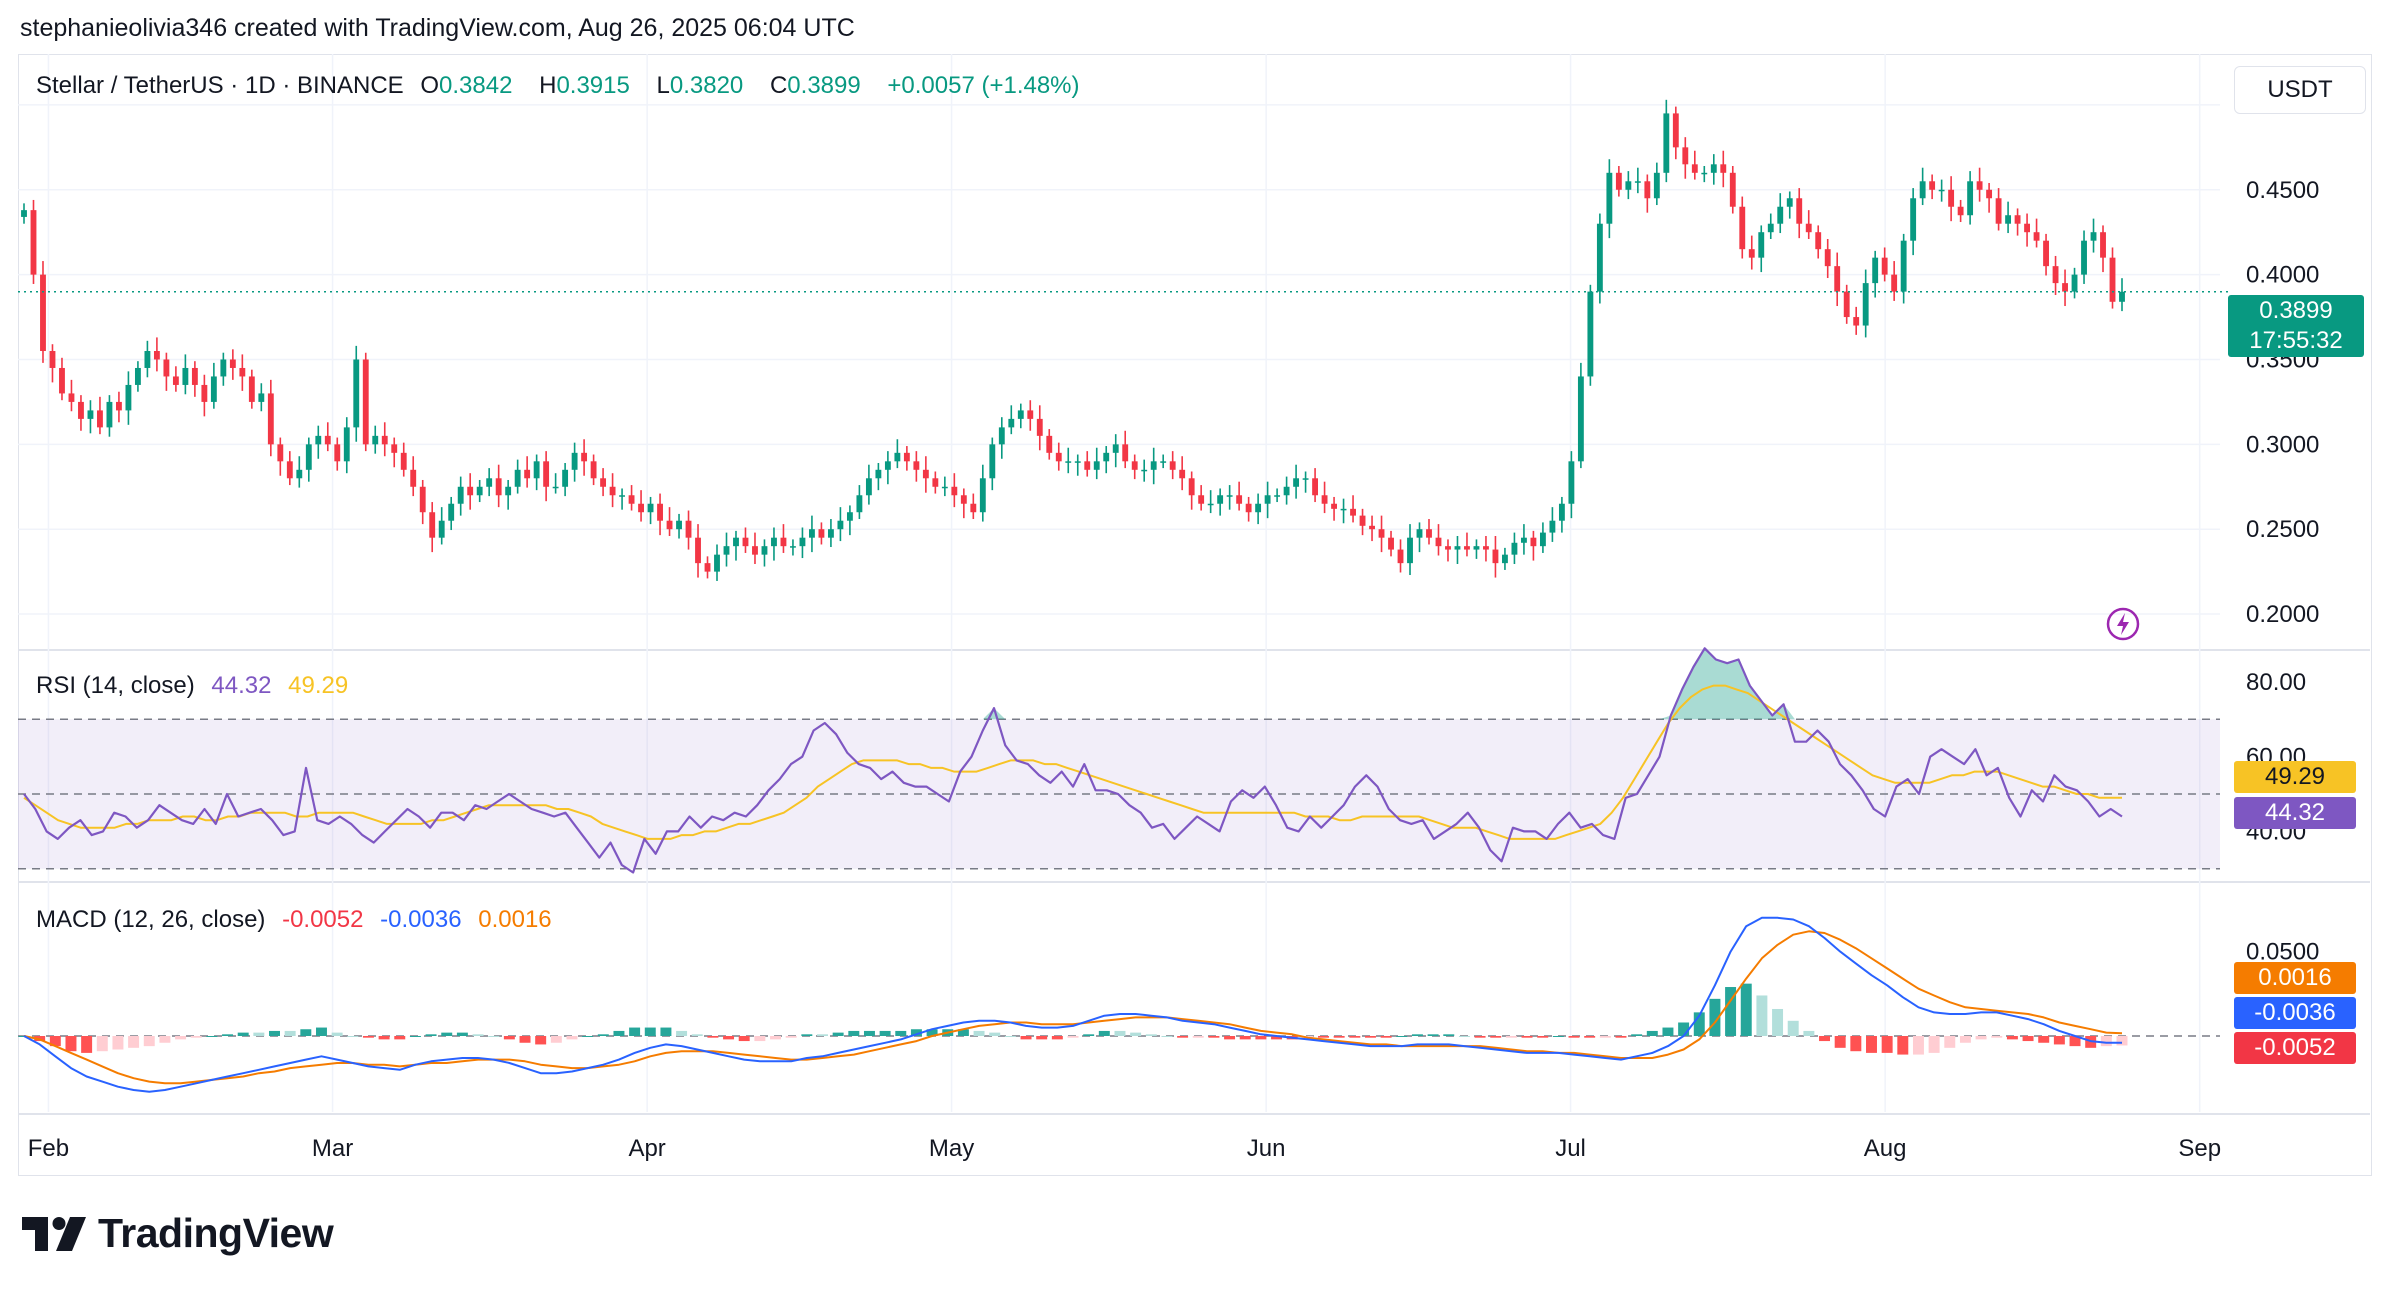 This screenshot has width=2390, height=1294. What do you see at coordinates (54, 1233) in the screenshot?
I see `tradingview-logo-icon` at bounding box center [54, 1233].